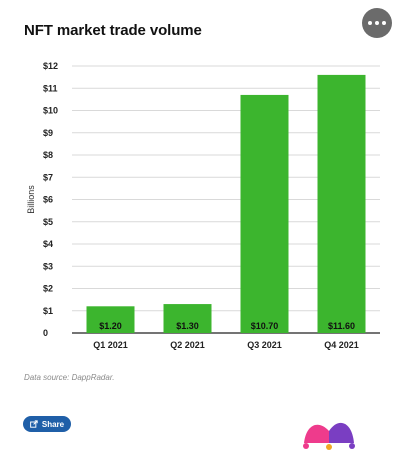 This screenshot has height=463, width=400. I want to click on y-tick-label: $10, so click(50, 111).